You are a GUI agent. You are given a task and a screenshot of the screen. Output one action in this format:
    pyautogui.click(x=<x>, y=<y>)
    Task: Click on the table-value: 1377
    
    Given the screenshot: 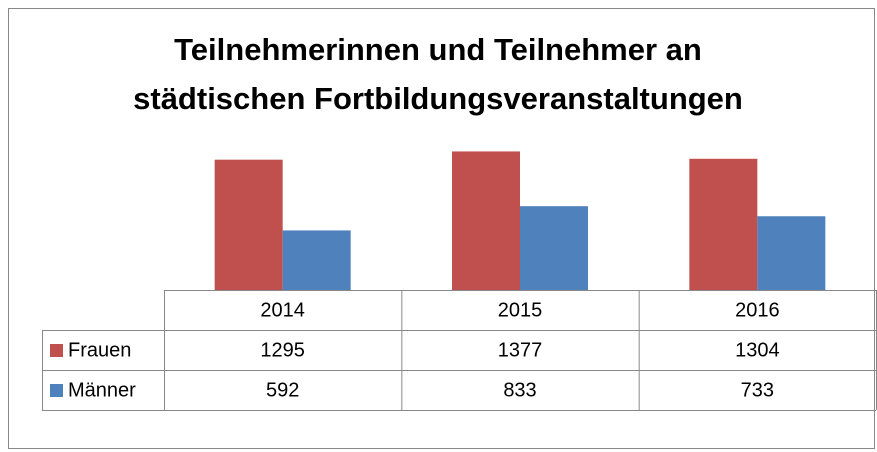 What is the action you would take?
    pyautogui.click(x=520, y=350)
    